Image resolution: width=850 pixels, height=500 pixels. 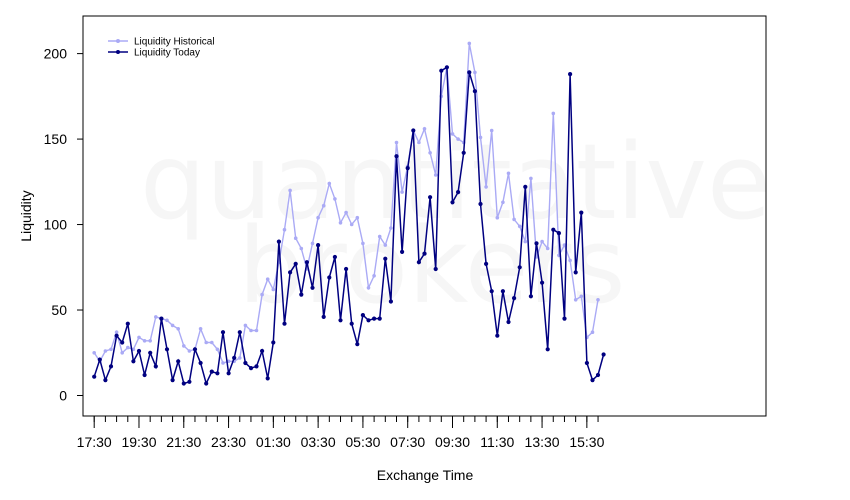 What do you see at coordinates (452, 442) in the screenshot?
I see `x-tick-label: 09:30` at bounding box center [452, 442].